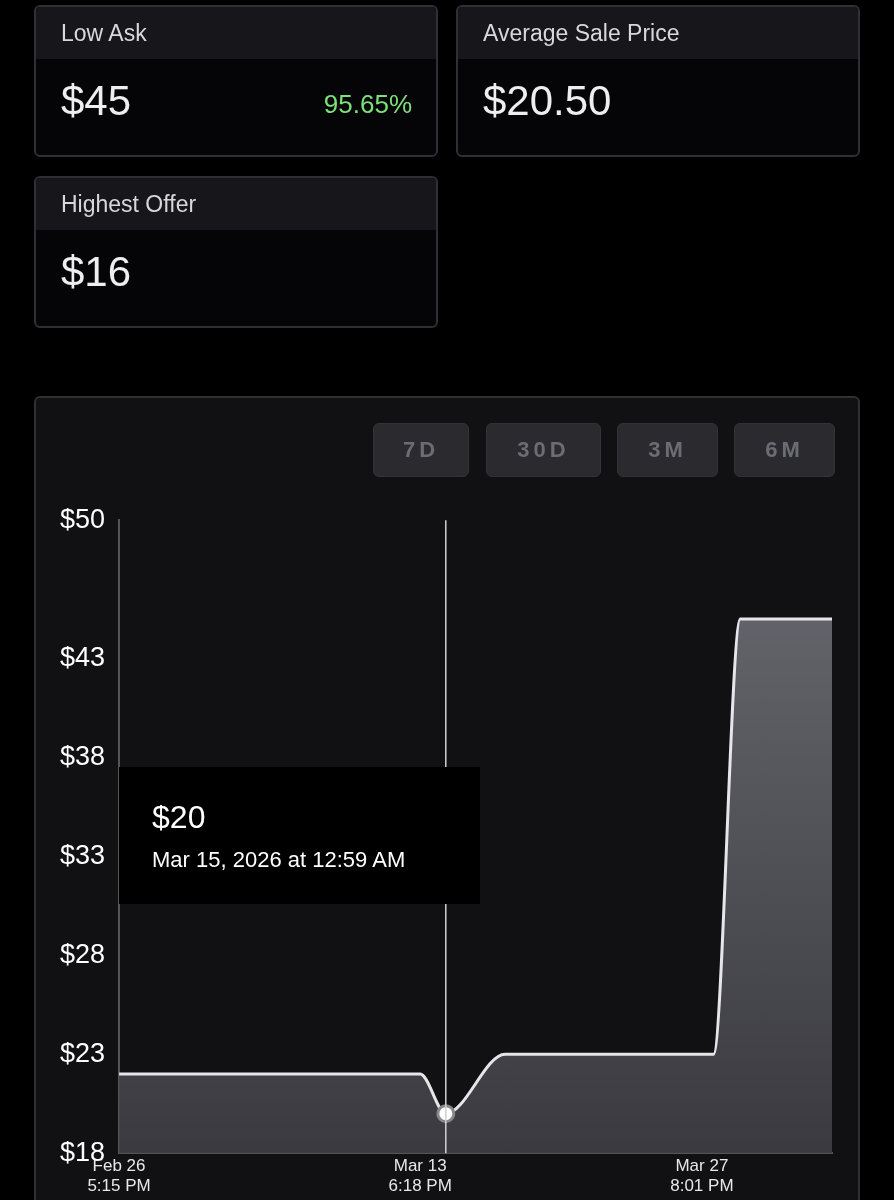 The height and width of the screenshot is (1200, 894). I want to click on y-tick-label: $50, so click(82, 518).